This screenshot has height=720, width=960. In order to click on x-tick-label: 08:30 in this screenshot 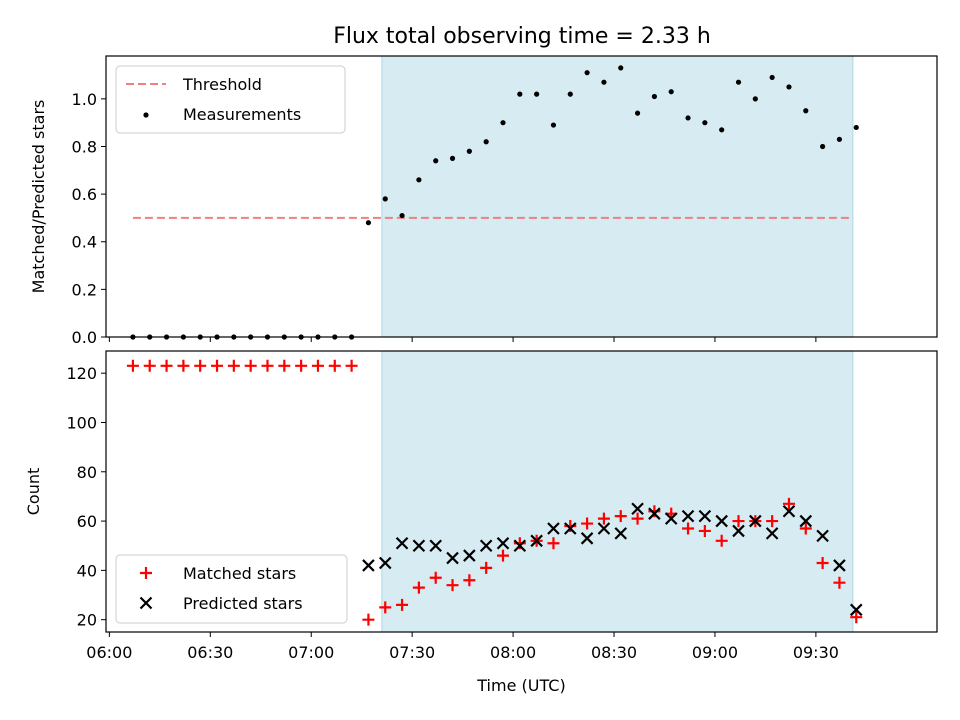, I will do `click(614, 652)`.